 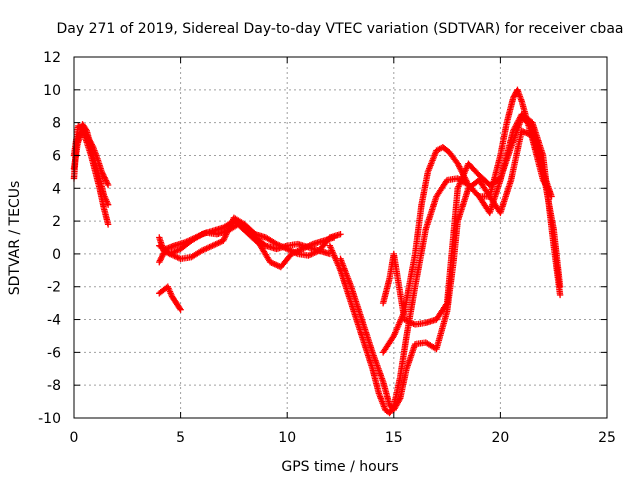 I want to click on y-tick-label: 6, so click(x=56, y=156).